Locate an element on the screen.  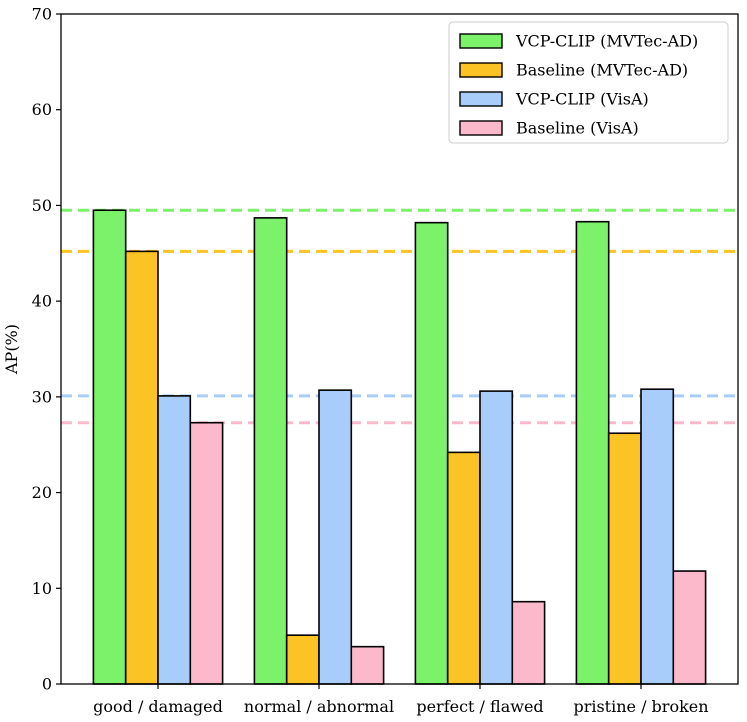
y-tick-label: 30 is located at coordinates (42, 396).